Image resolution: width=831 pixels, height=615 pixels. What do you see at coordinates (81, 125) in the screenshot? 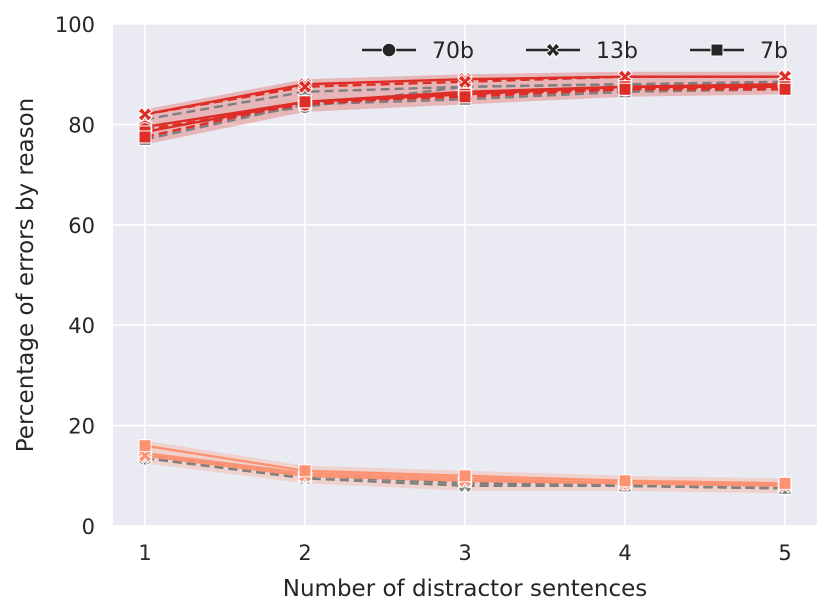
I see `y-tick-label: 80` at bounding box center [81, 125].